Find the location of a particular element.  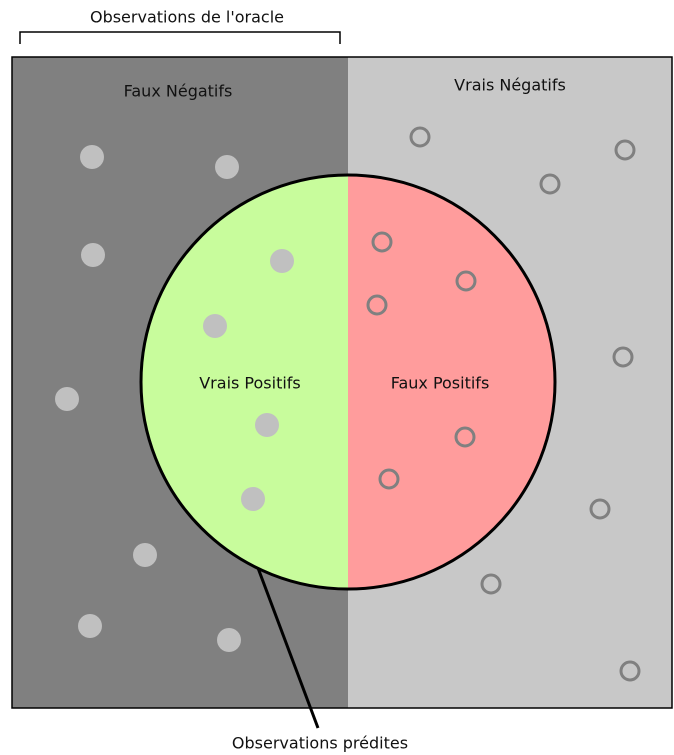

region-label: Vrais Négatifs is located at coordinates (510, 85).